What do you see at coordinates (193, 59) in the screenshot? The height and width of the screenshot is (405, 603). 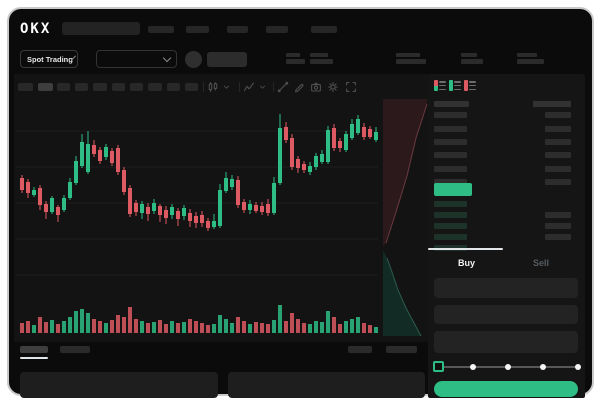 I see `pair-coin-icon` at bounding box center [193, 59].